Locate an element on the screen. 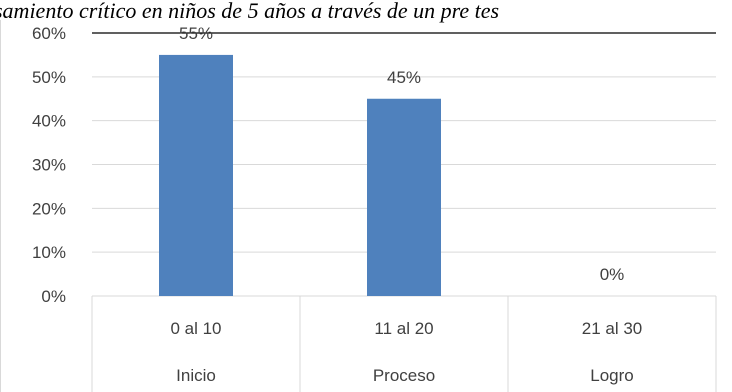  y-tick-label: 10% is located at coordinates (49, 252).